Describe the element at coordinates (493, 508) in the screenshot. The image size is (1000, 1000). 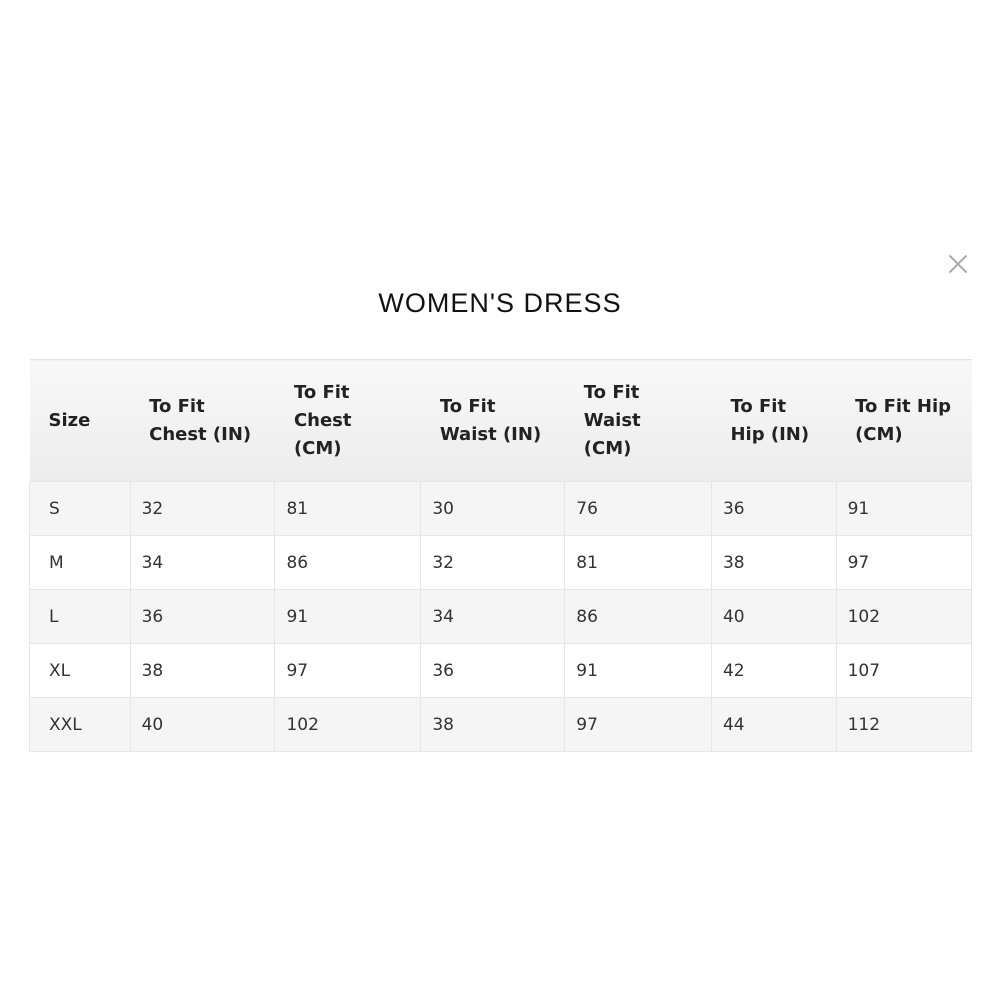
I see `table-cell: 30` at that location.